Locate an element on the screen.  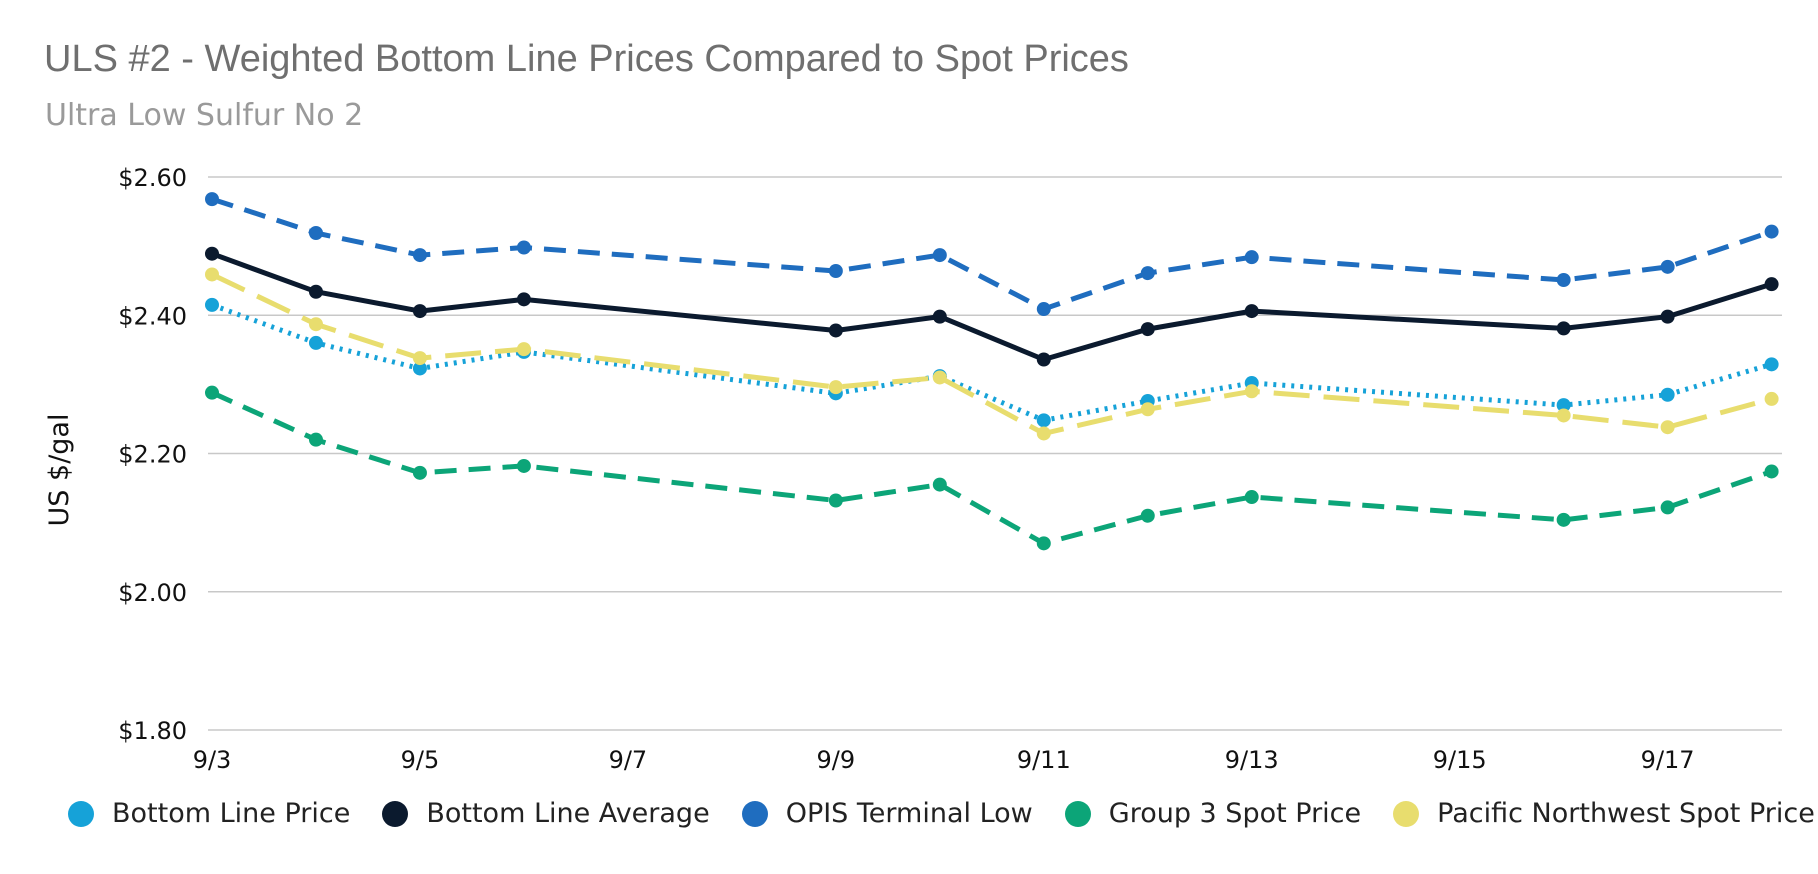
x-tick-label: 9/3 is located at coordinates (212, 760).